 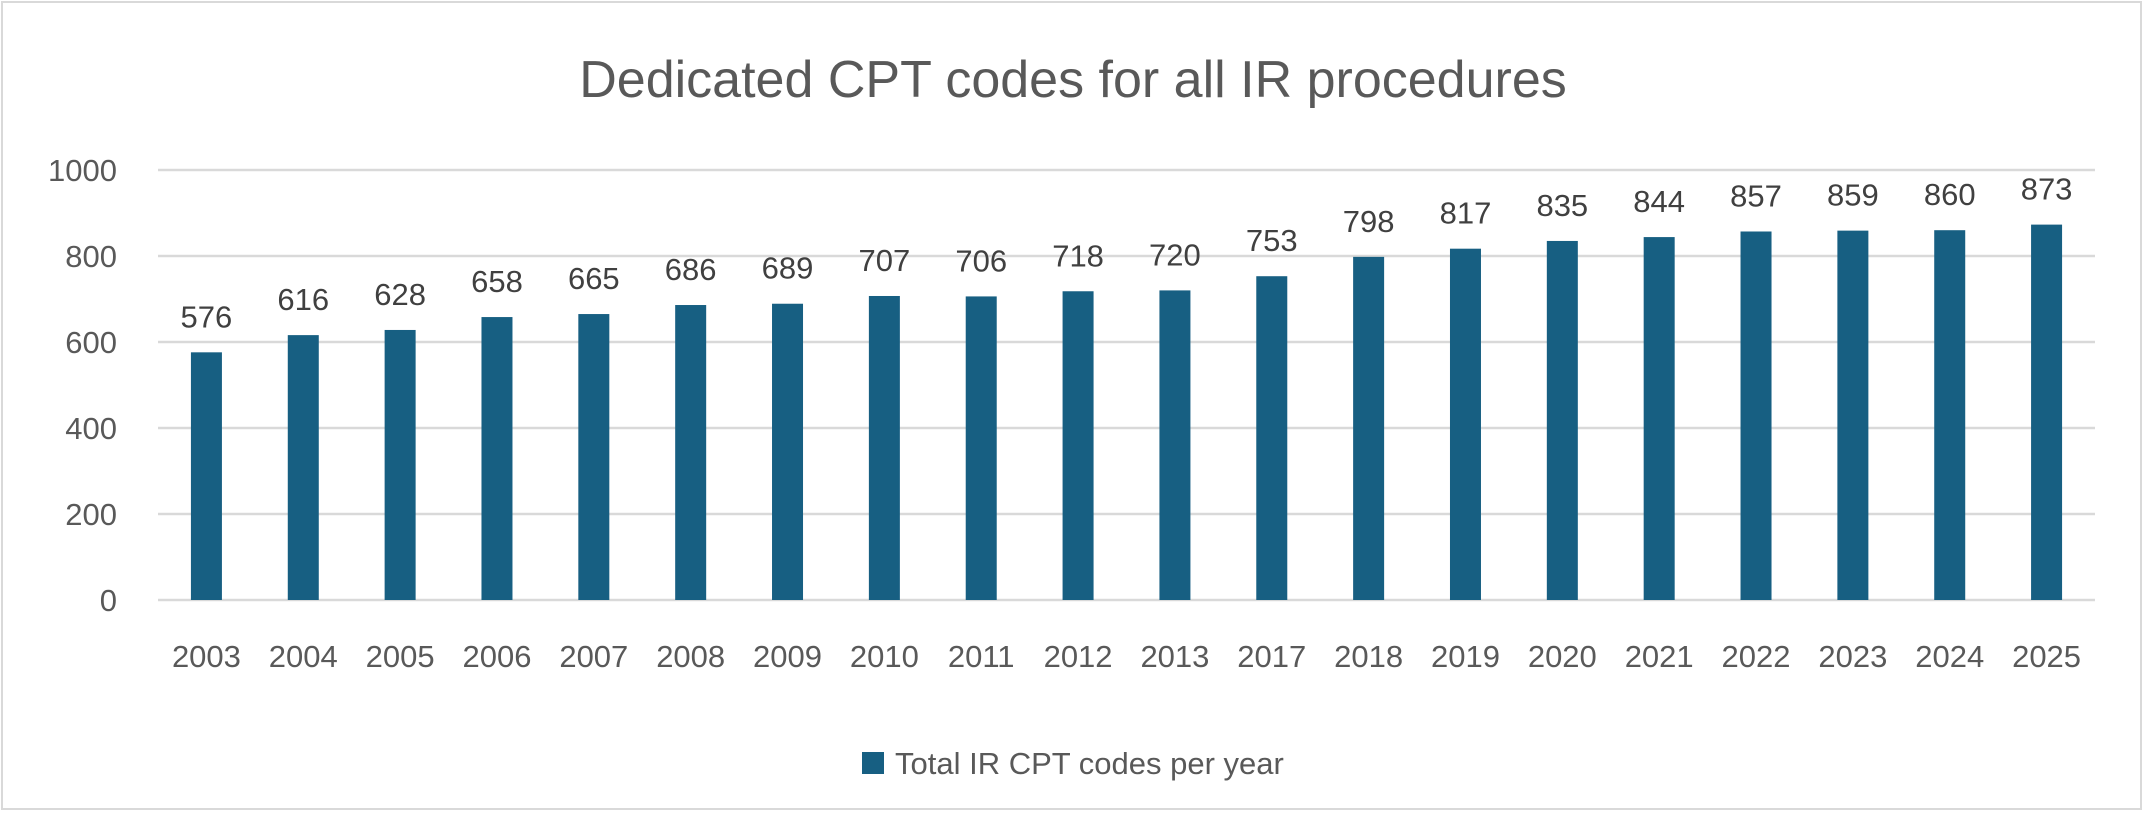 I want to click on x-tick-label: 2022, so click(x=1756, y=656).